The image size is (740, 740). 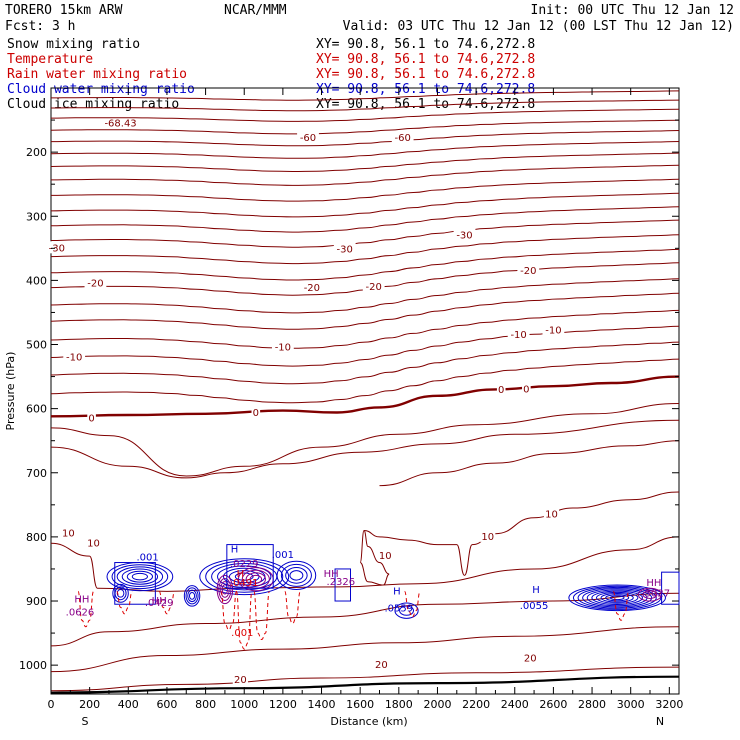 I want to click on extremum-label: .0626, so click(x=80, y=613).